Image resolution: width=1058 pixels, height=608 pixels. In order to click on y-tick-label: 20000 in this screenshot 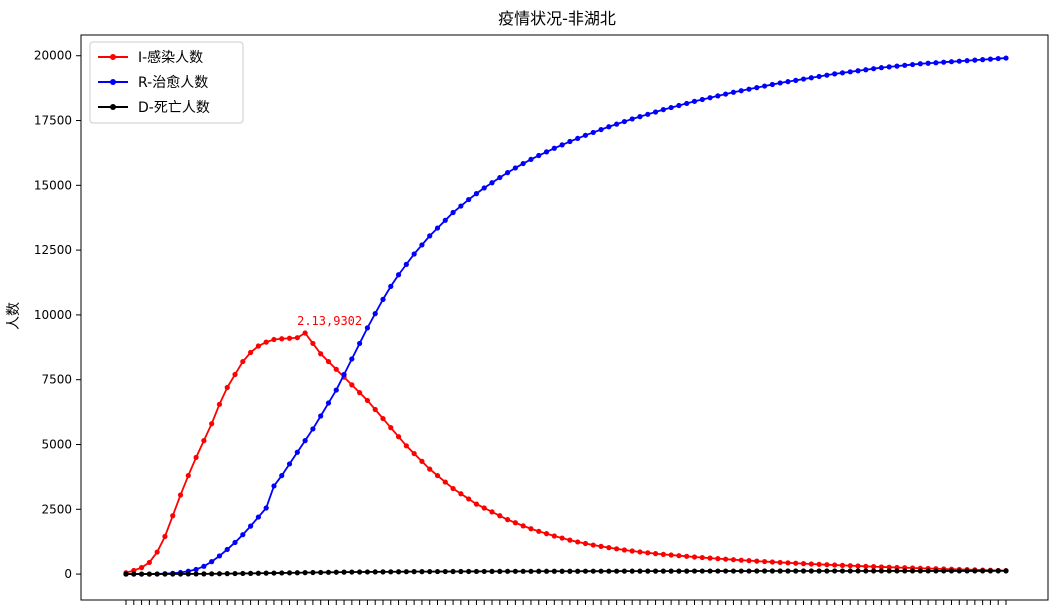, I will do `click(53, 56)`.